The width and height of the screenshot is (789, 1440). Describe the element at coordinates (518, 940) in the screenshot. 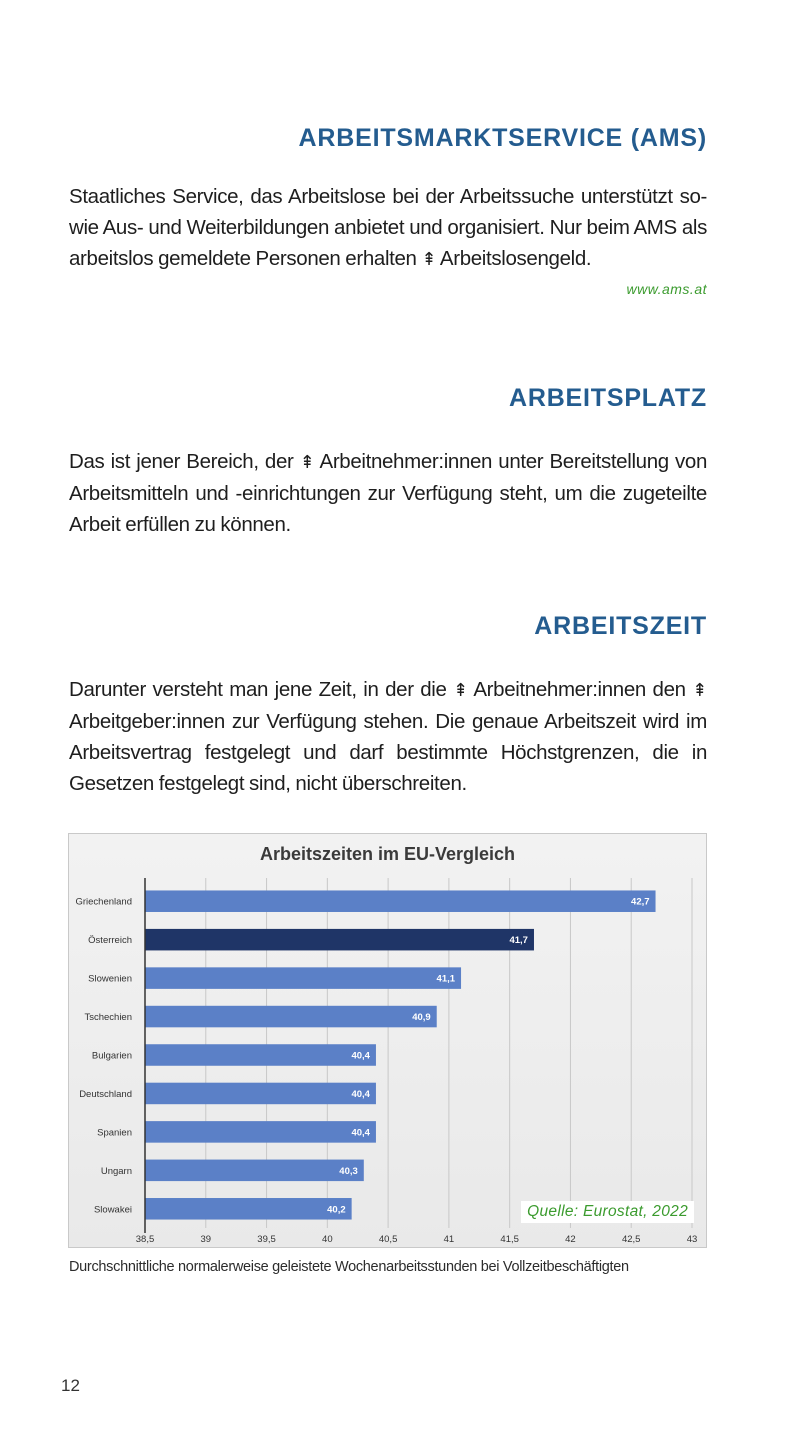

I see `bar-value-label: 41,7` at that location.